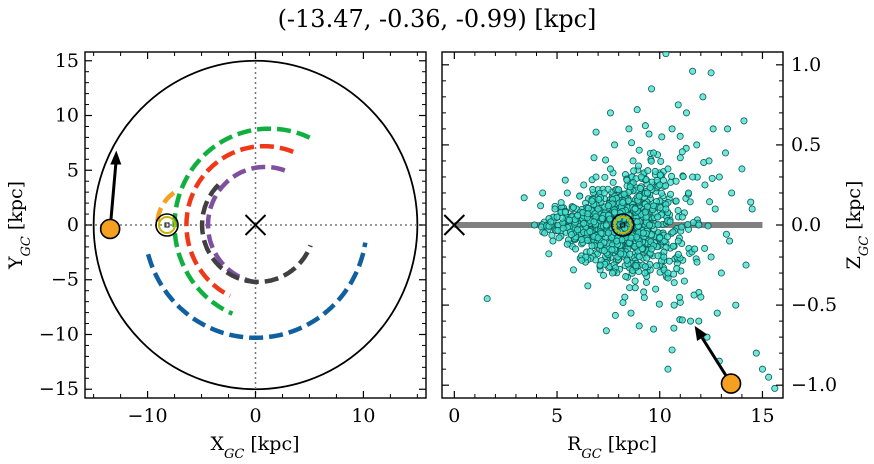  Describe the element at coordinates (363, 416) in the screenshot. I see `x-tick-label: 10` at that location.